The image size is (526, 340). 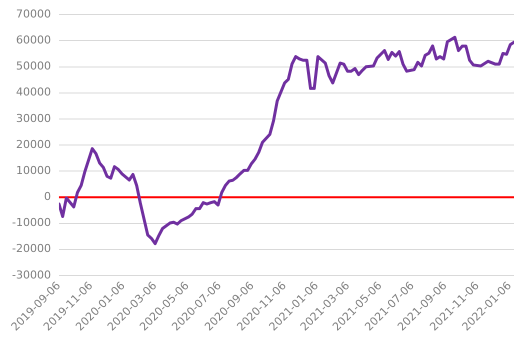 I want to click on y-tick-label: -10000, so click(x=31, y=223).